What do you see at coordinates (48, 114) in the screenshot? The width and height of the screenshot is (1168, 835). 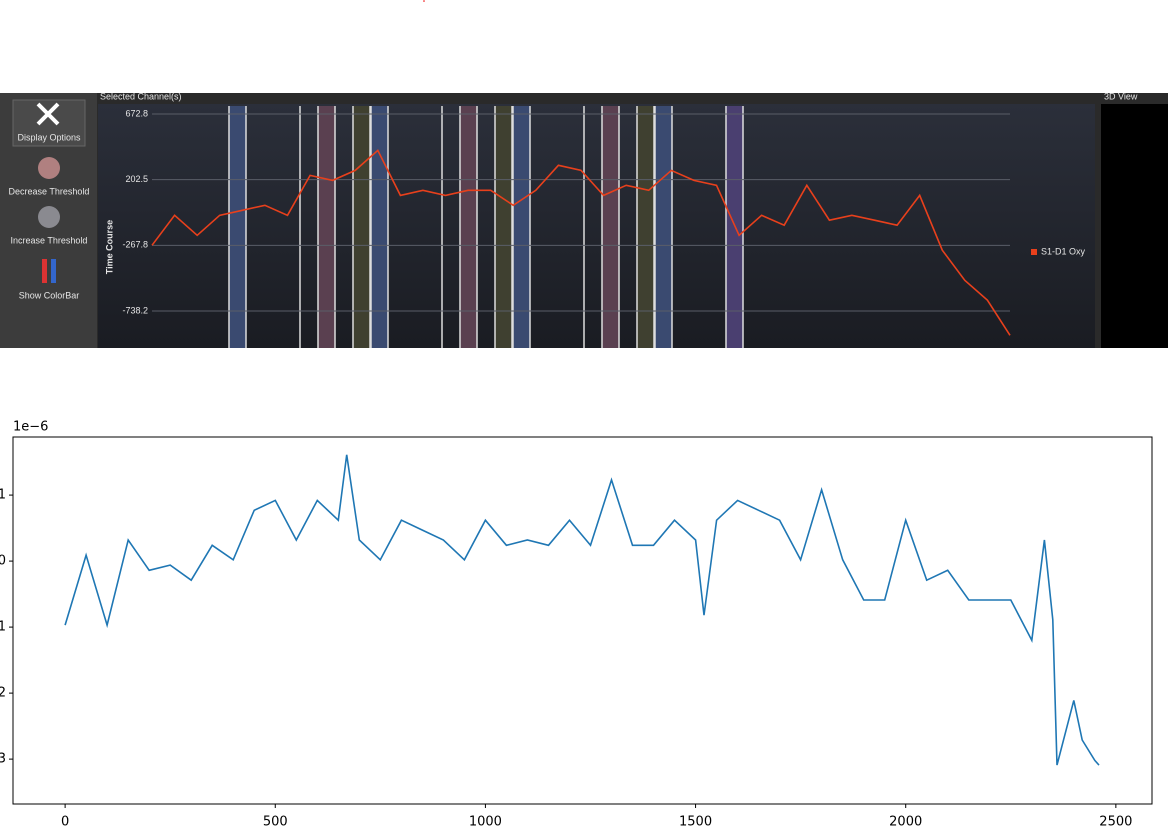 I see `tools-icon` at bounding box center [48, 114].